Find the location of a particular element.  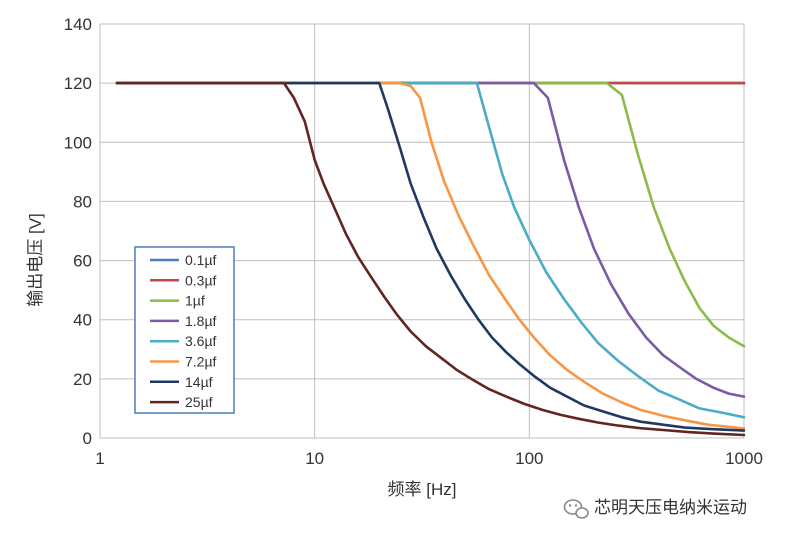

y-tick-label: 120 is located at coordinates (78, 83).